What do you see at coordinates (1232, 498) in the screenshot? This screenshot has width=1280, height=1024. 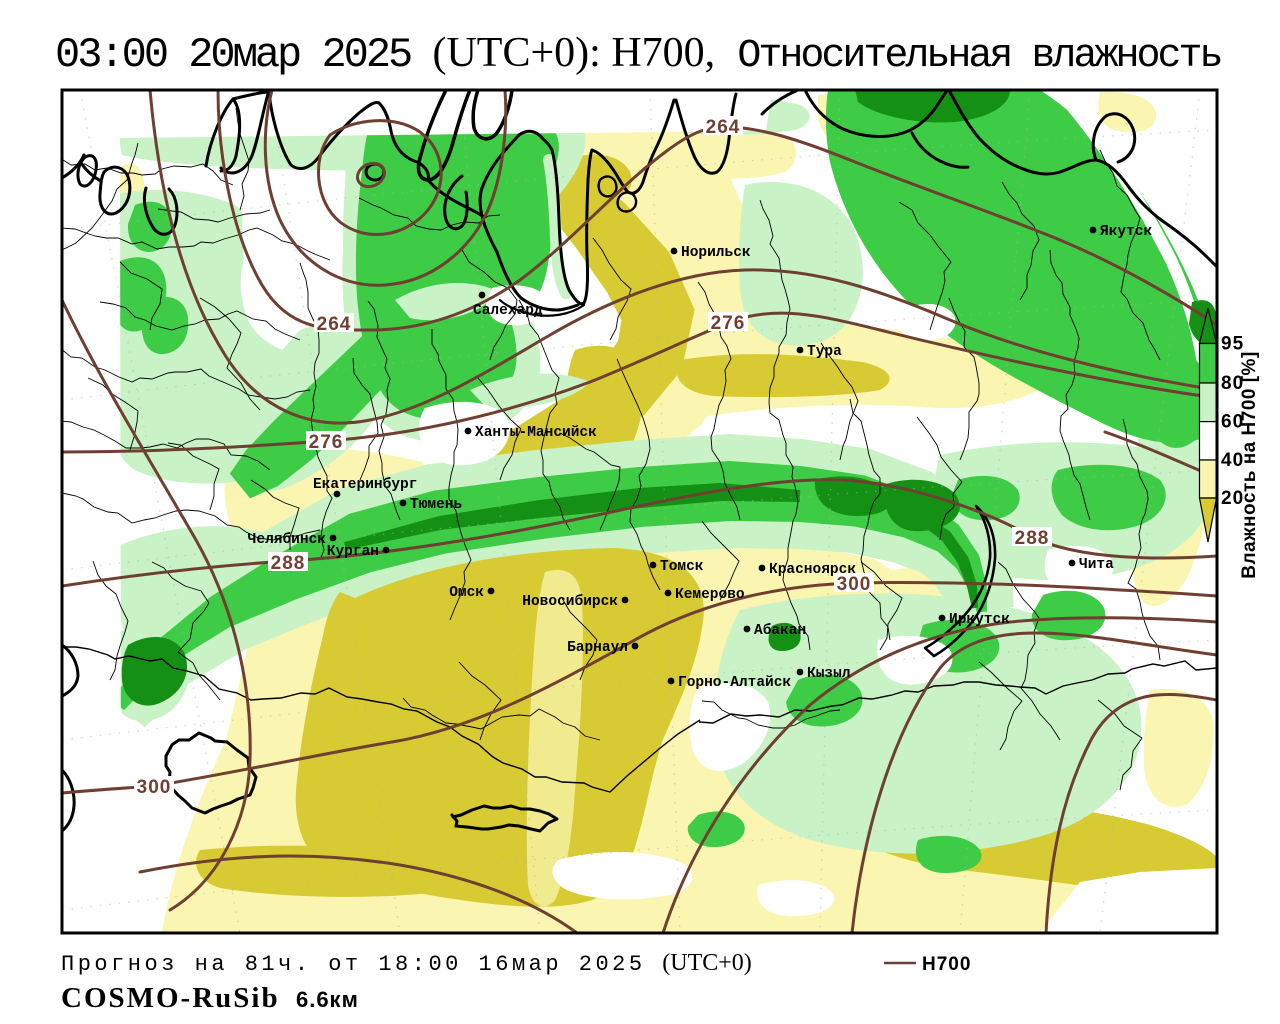 I see `svg-text: 20` at bounding box center [1232, 498].